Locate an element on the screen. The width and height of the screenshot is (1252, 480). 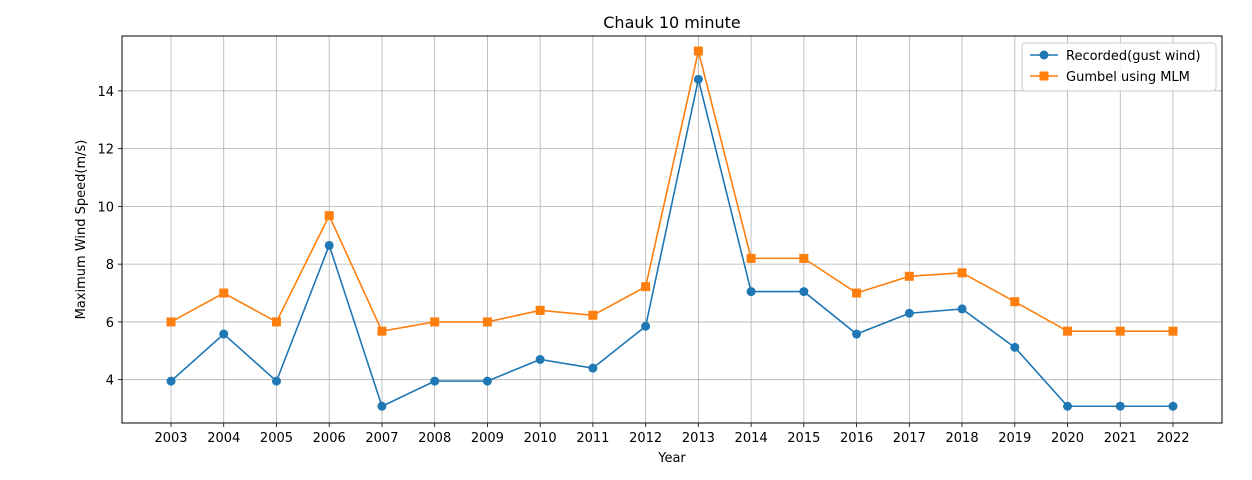
legend-label: Gumbel using MLM is located at coordinates (1128, 77).